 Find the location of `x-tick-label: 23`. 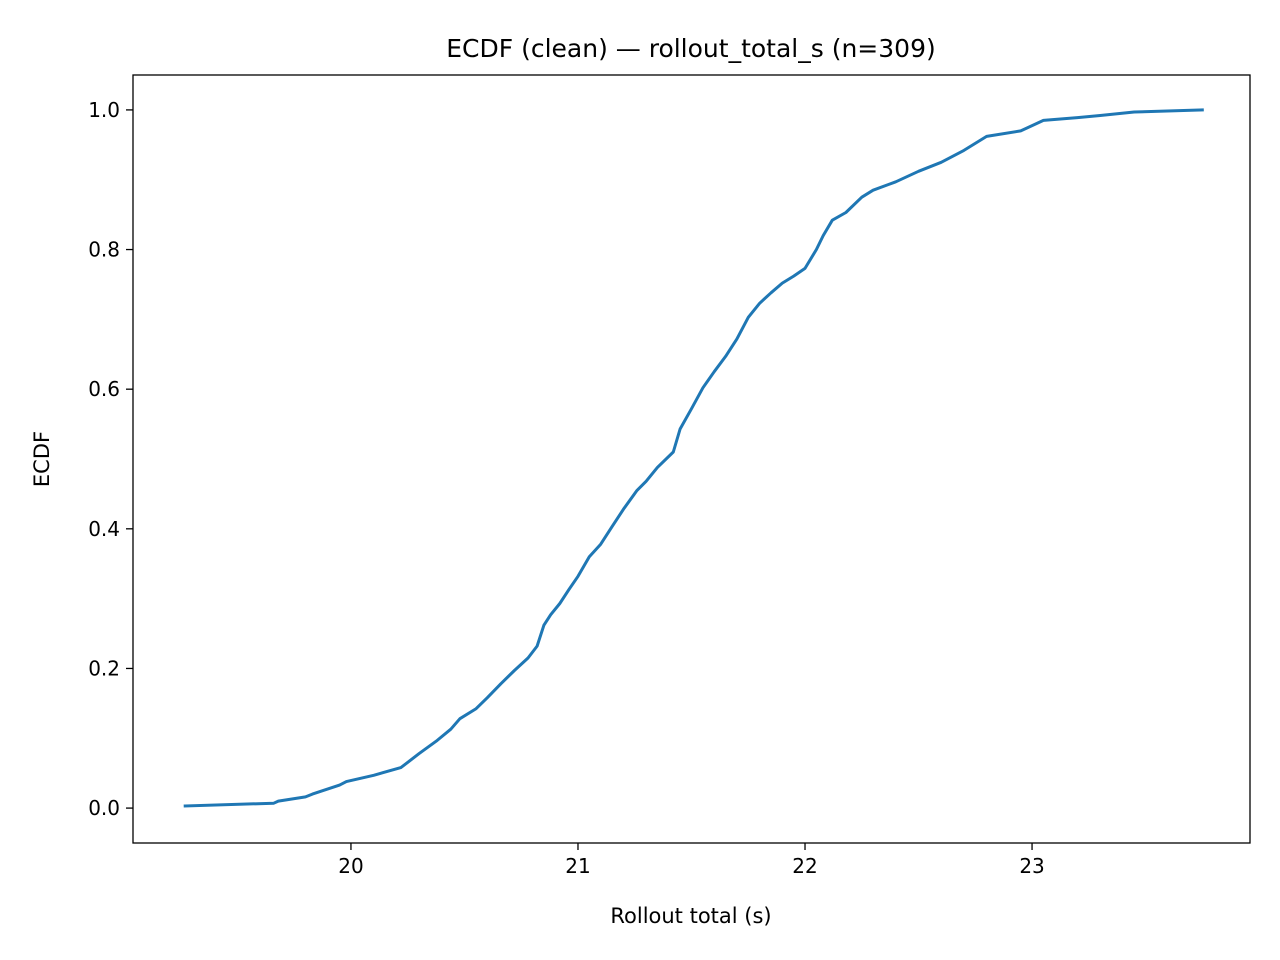

x-tick-label: 23 is located at coordinates (1031, 866).